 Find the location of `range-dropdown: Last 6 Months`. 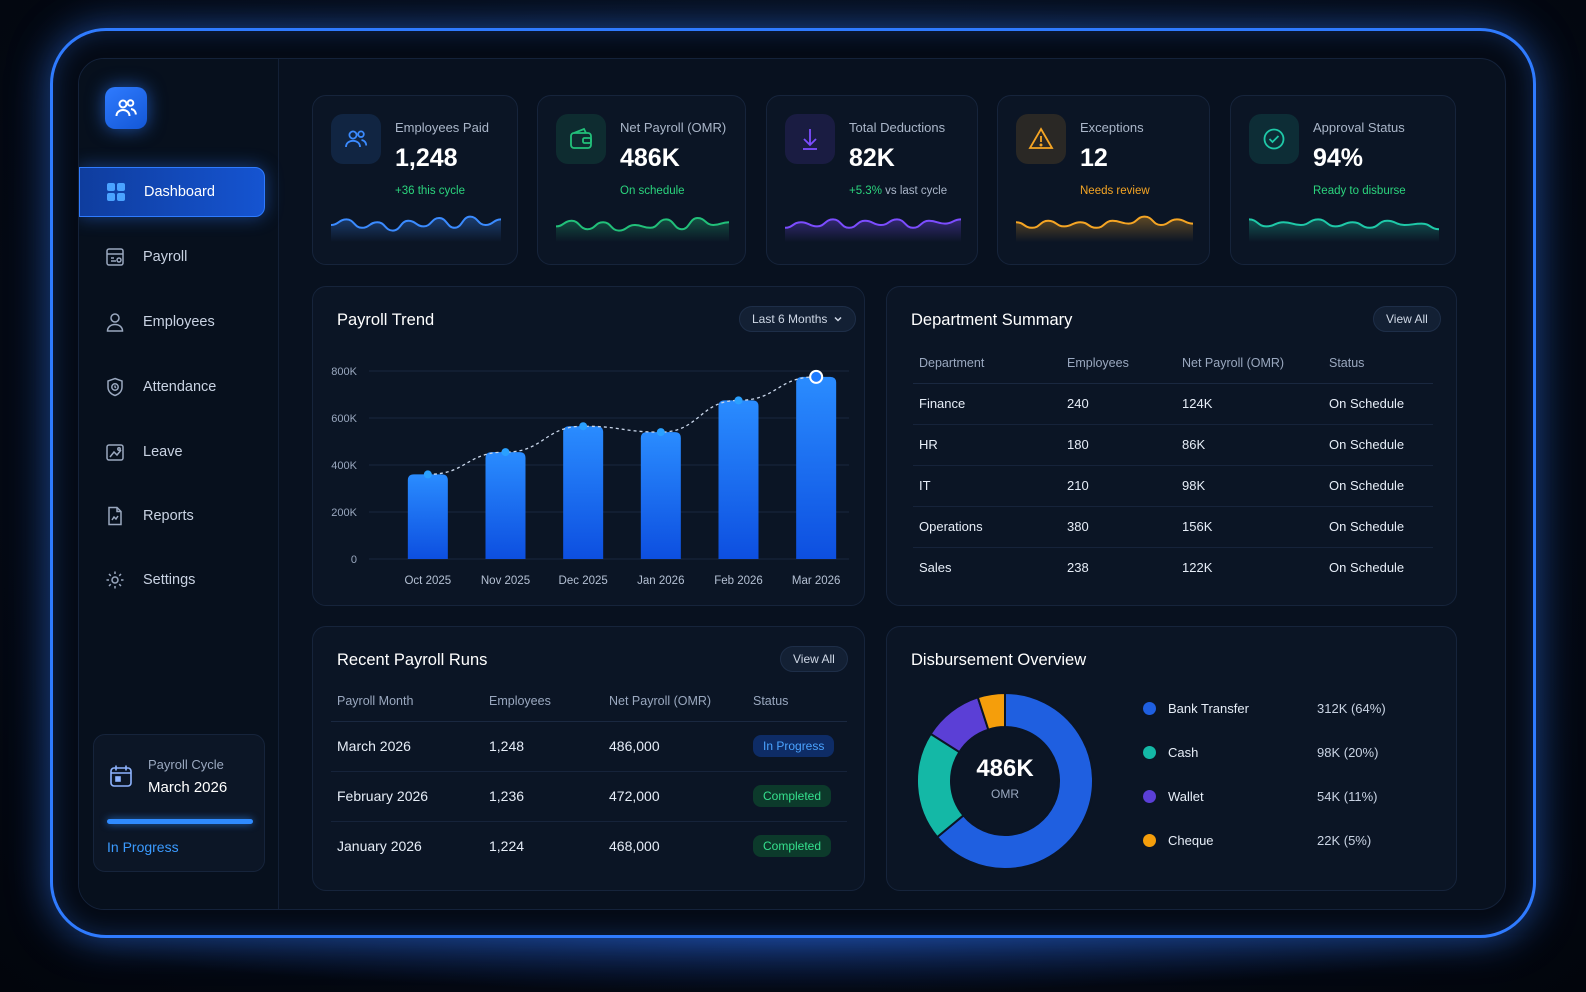

range-dropdown: Last 6 Months is located at coordinates (798, 319).